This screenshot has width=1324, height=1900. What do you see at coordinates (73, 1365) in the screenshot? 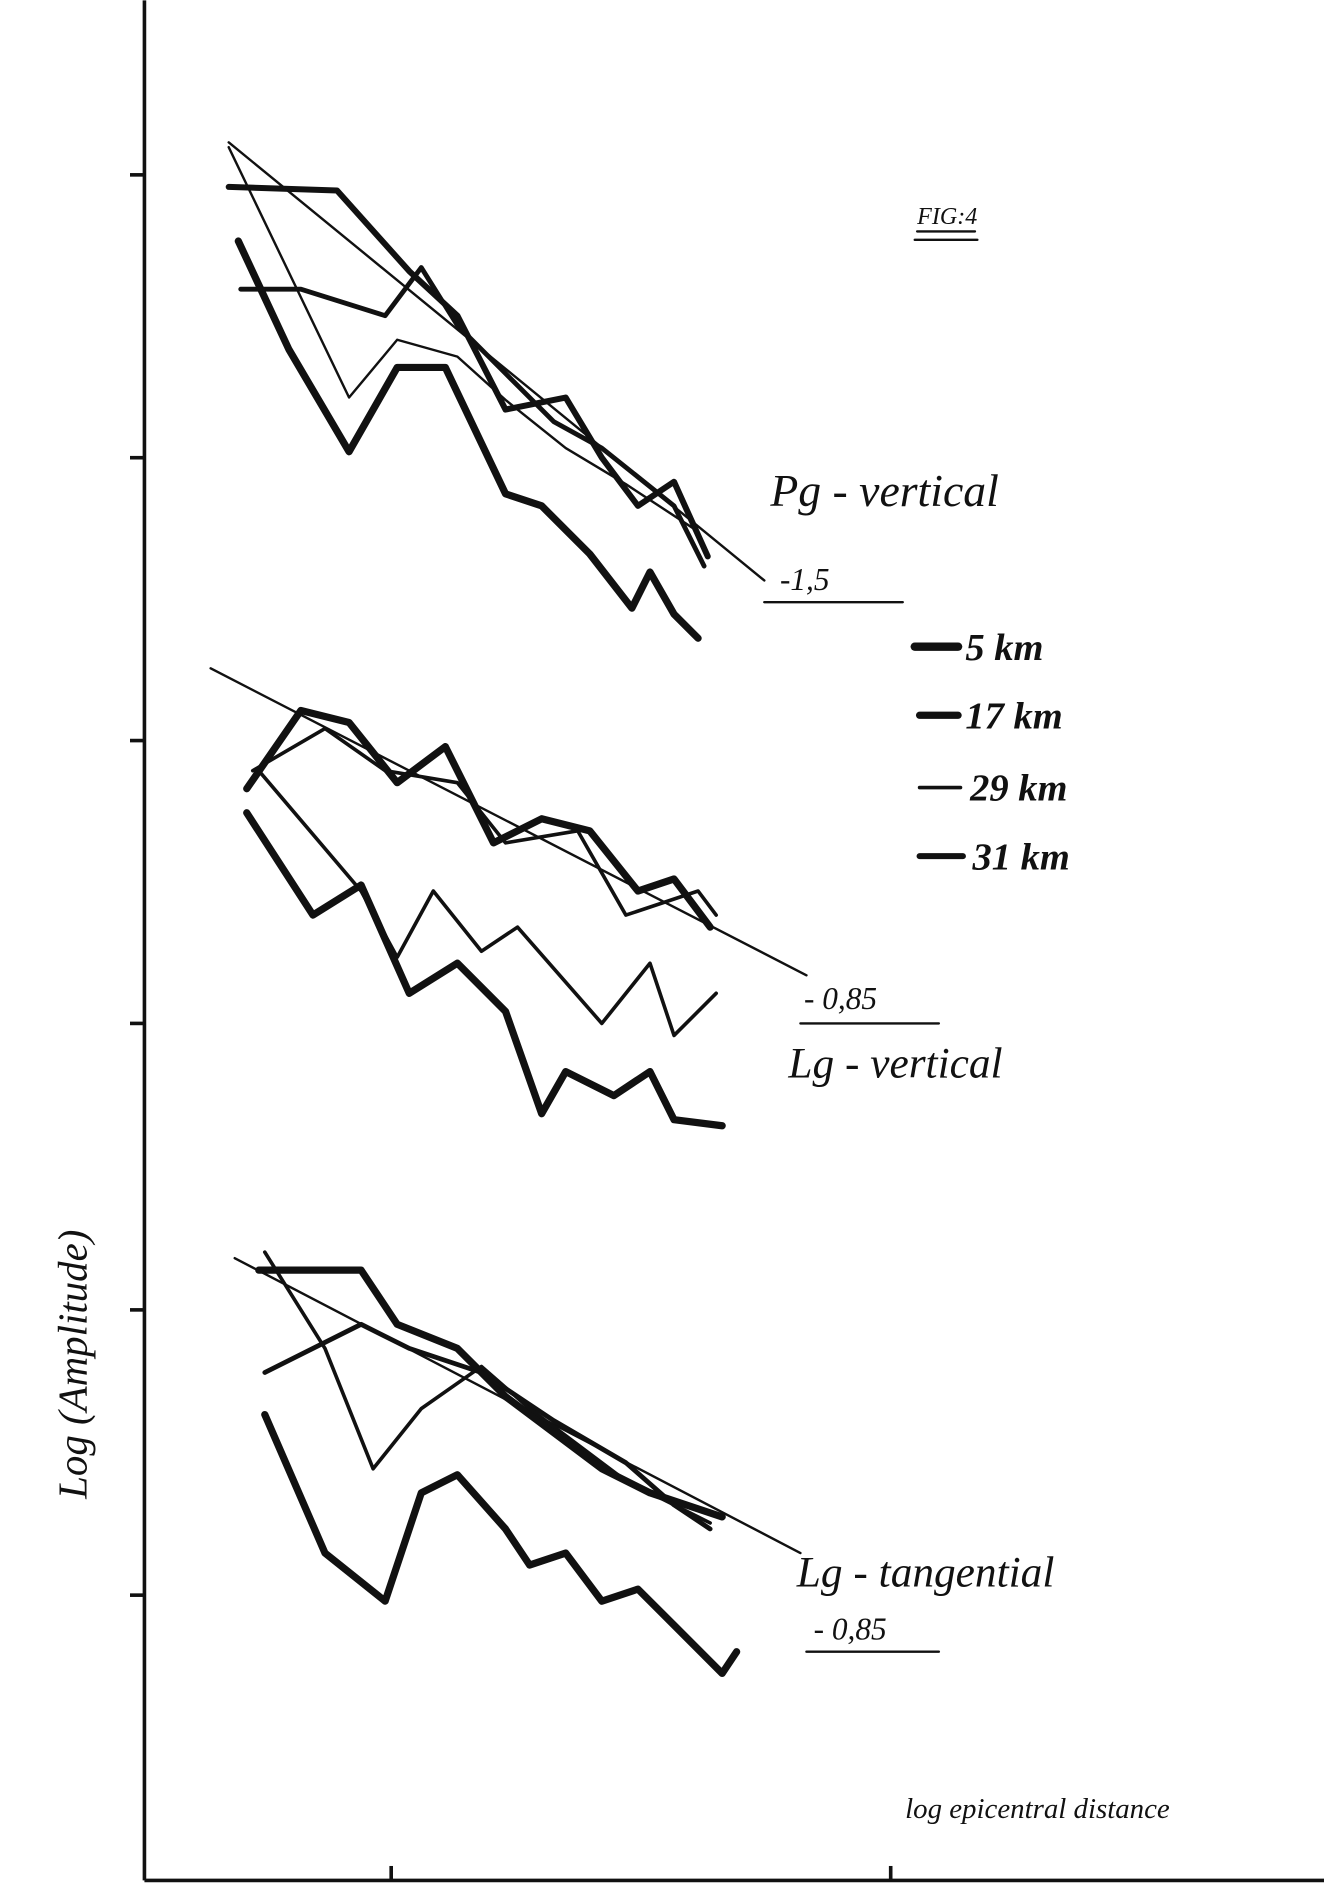
I see `y-axis-label: Log (Amplitude)` at bounding box center [73, 1365].